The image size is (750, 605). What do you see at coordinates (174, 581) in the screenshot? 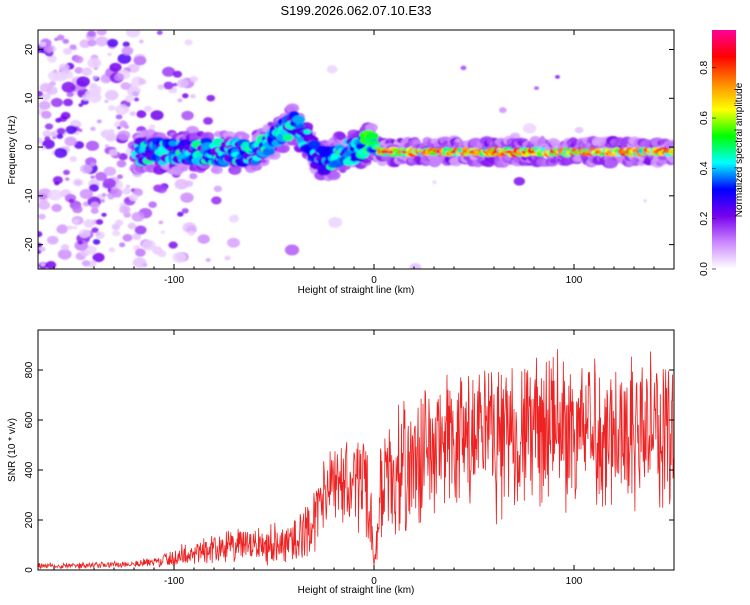
I see `snr-x-tick-label: -100` at bounding box center [174, 581].